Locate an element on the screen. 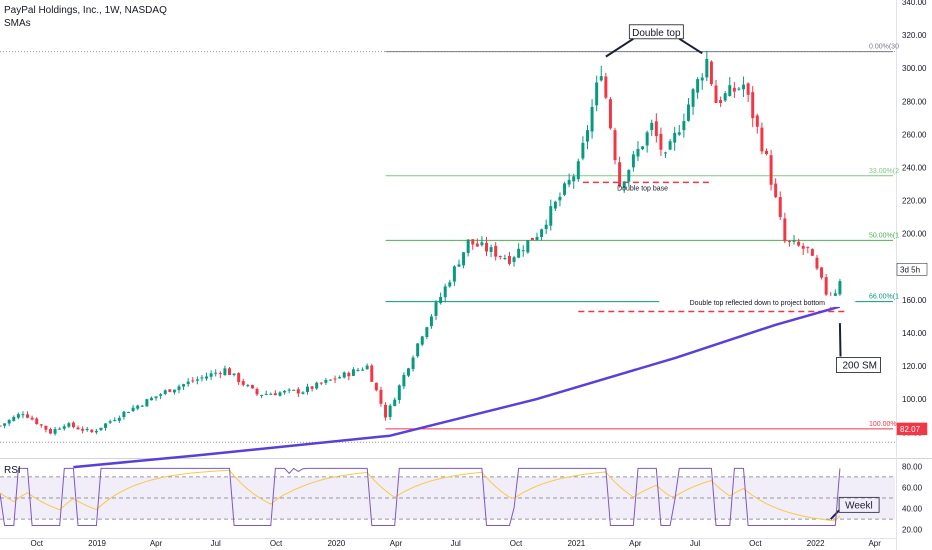 This screenshot has width=932, height=550. double-top-callout-label: Double top is located at coordinates (656, 33).